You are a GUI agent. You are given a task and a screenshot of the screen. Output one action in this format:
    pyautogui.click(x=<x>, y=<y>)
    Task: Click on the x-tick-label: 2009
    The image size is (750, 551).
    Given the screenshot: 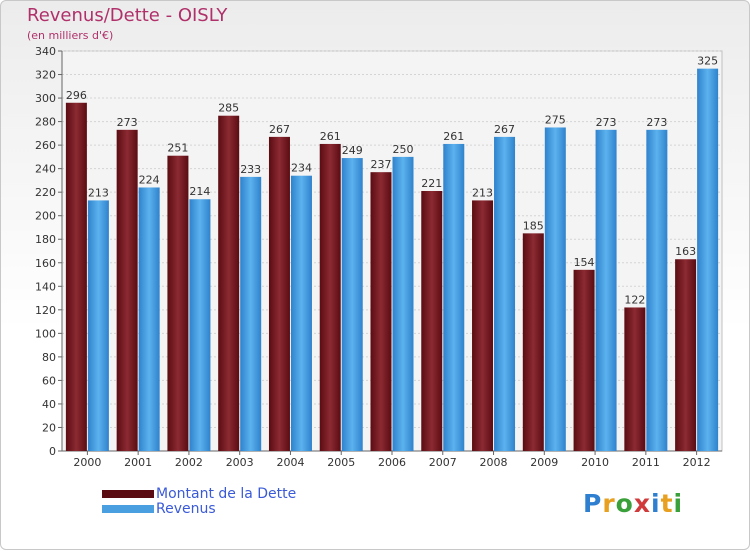 What is the action you would take?
    pyautogui.click(x=544, y=462)
    